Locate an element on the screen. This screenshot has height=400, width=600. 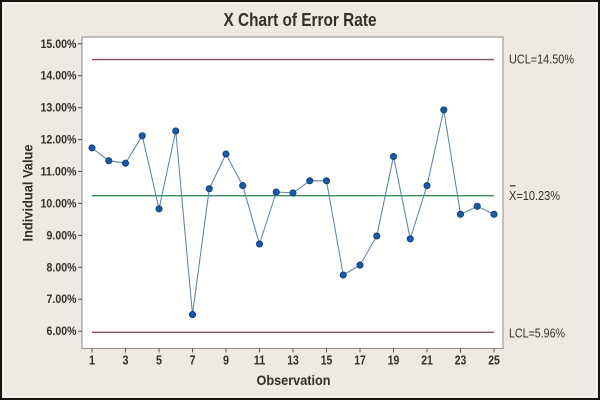
svg-text: 8.00% is located at coordinates (62, 268).